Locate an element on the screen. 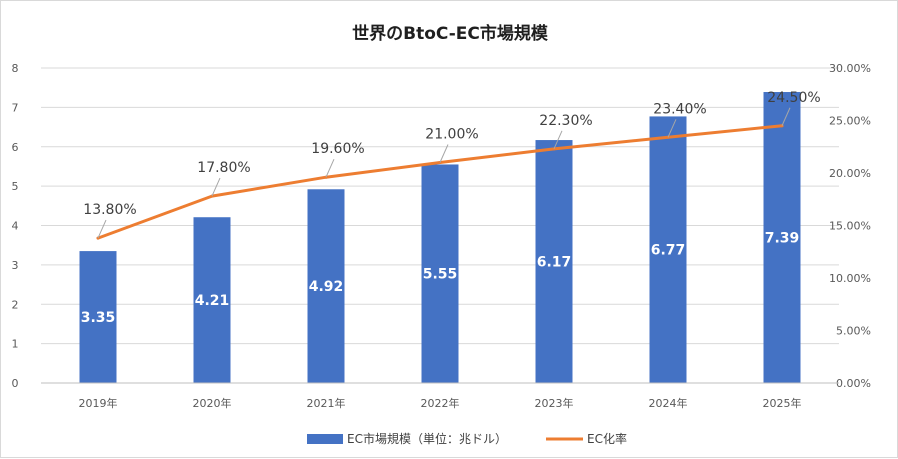 The image size is (898, 459). y-left-tick-label: 5 is located at coordinates (15, 186).